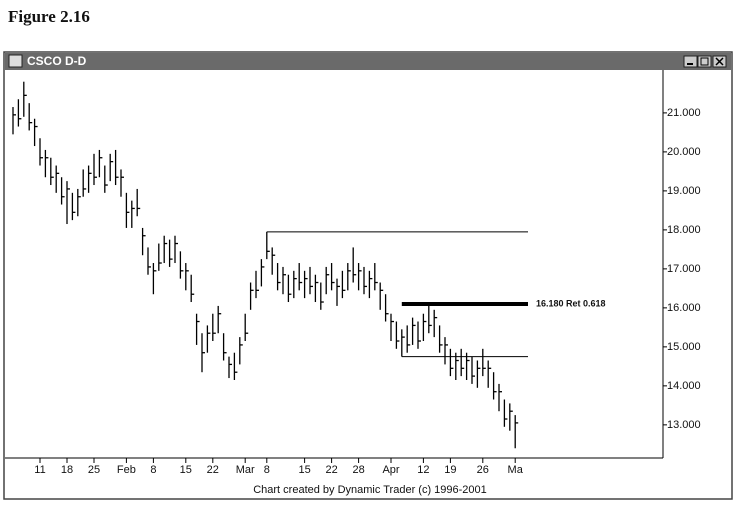  I want to click on x-tick-label: Mar, so click(245, 470).